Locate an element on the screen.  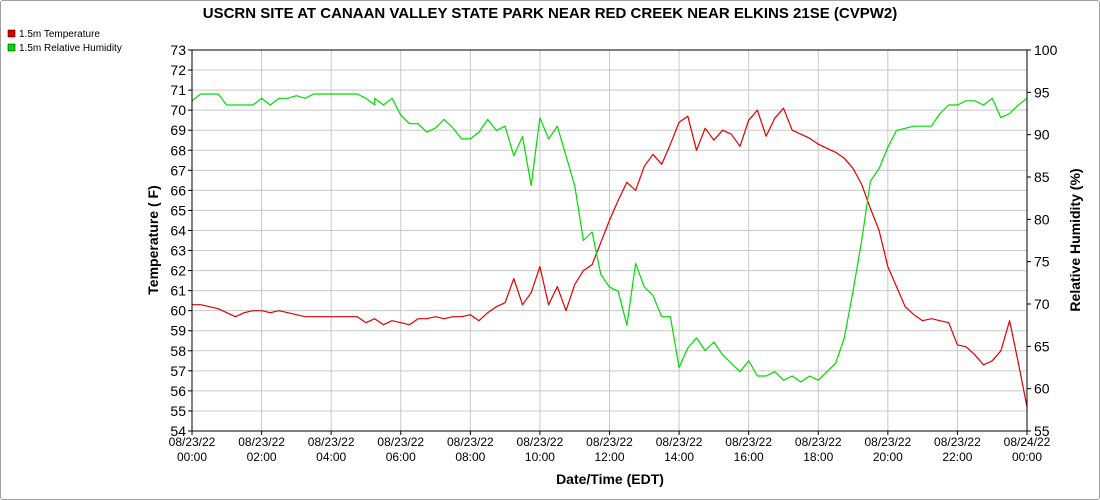
left-tick-label: 70 is located at coordinates (178, 110).